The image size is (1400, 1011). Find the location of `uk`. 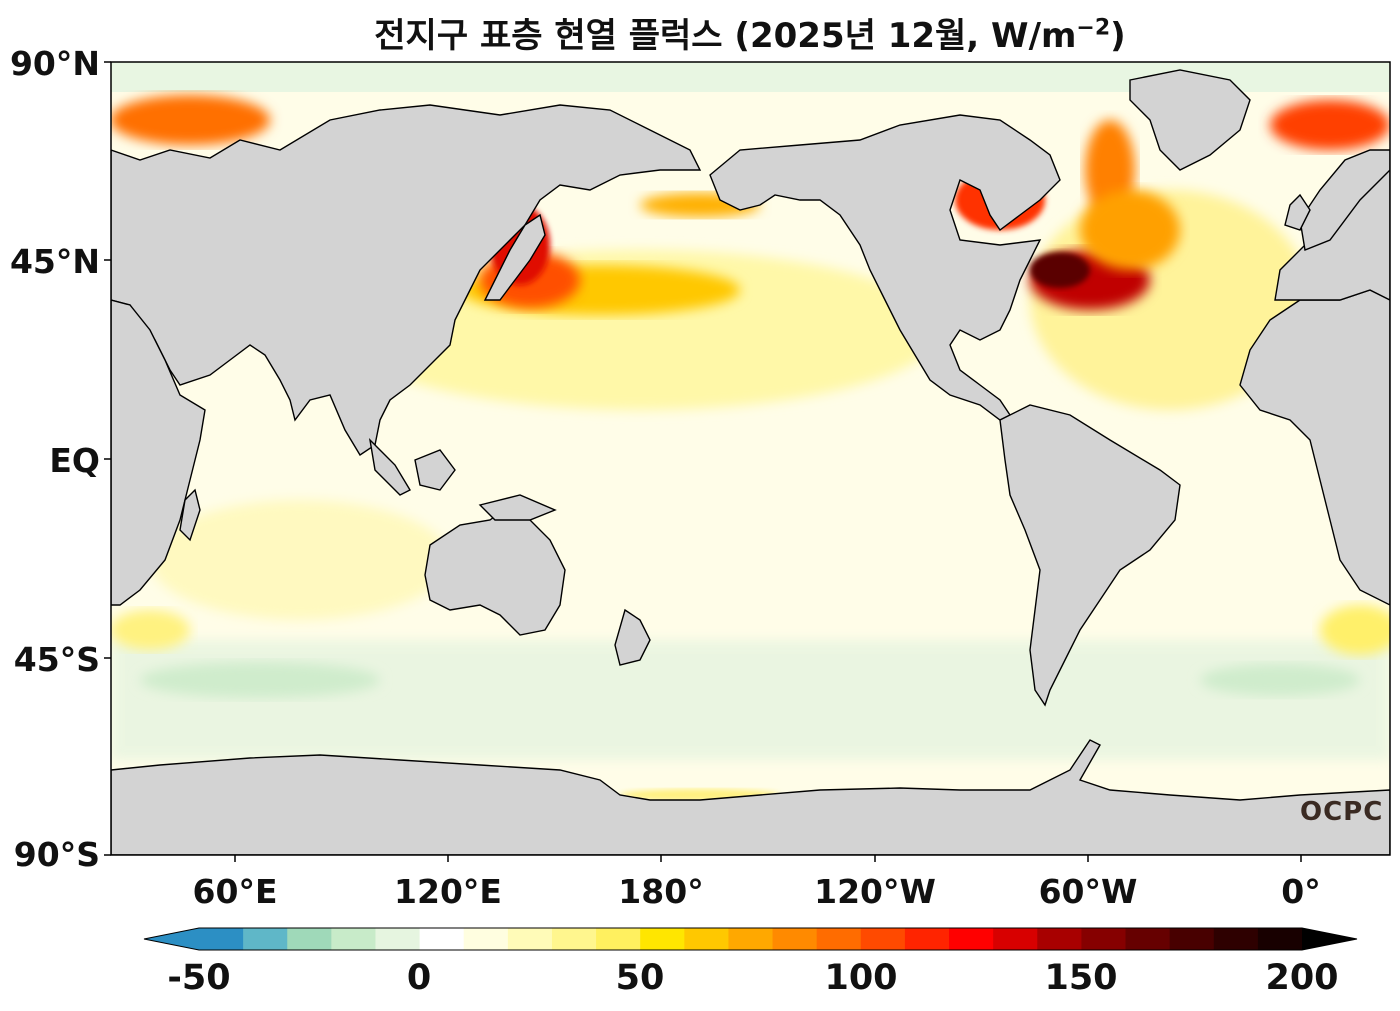

uk is located at coordinates (1297, 212).